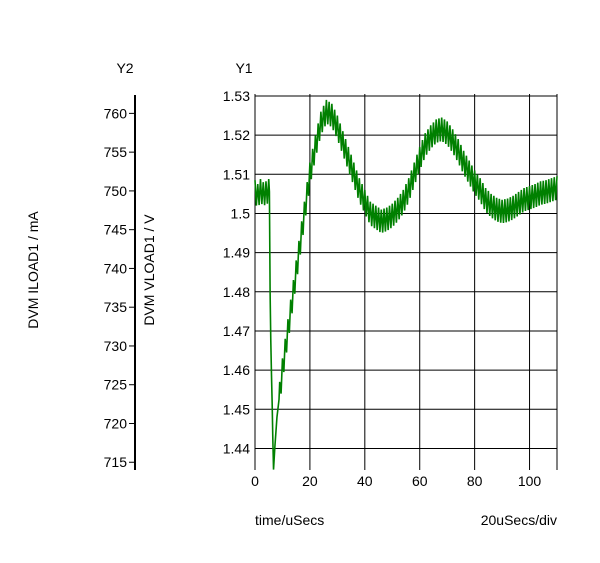 This screenshot has height=563, width=600. Describe the element at coordinates (519, 520) in the screenshot. I see `x-scale-note: 20uSecs/div` at that location.